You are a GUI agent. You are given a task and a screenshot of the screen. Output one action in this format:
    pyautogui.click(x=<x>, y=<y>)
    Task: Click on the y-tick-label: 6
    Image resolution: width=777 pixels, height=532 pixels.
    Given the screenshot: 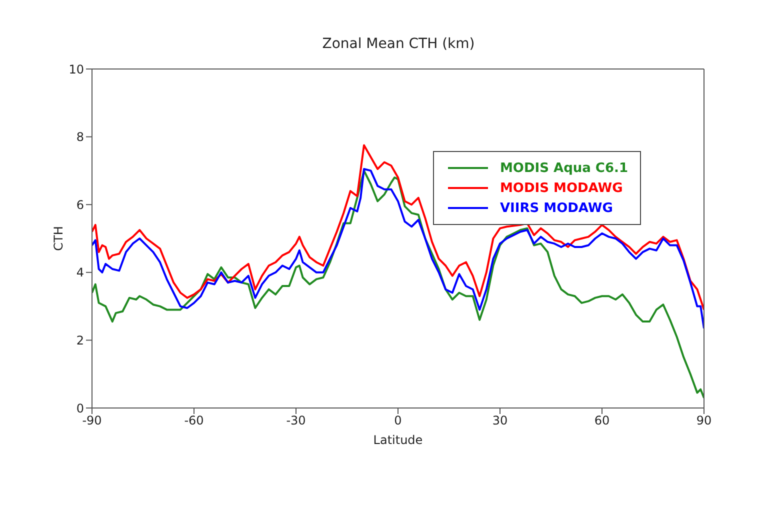 What is the action you would take?
    pyautogui.click(x=80, y=205)
    